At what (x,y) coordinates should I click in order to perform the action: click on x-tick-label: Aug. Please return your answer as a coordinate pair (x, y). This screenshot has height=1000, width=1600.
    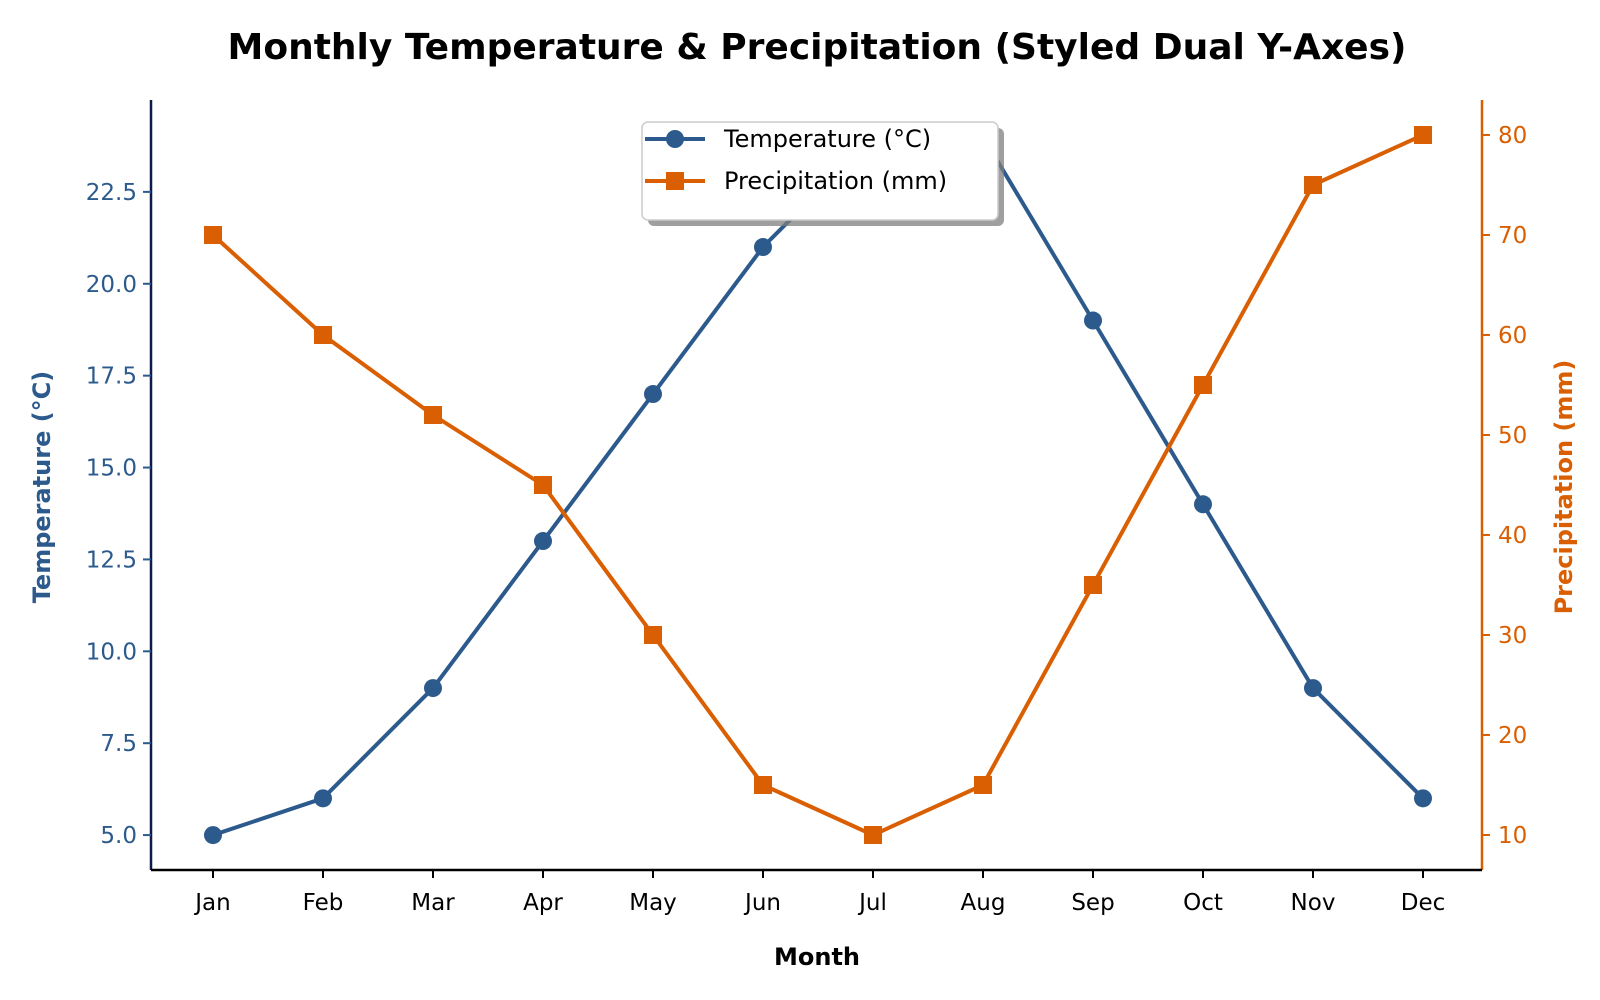
    Looking at the image, I should click on (983, 903).